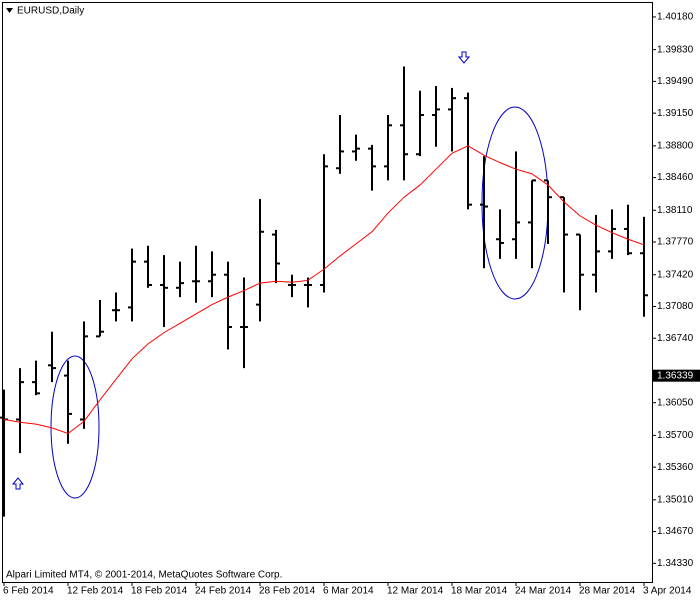  Describe the element at coordinates (675, 49) in the screenshot. I see `y-tick-label: 1.39830` at that location.